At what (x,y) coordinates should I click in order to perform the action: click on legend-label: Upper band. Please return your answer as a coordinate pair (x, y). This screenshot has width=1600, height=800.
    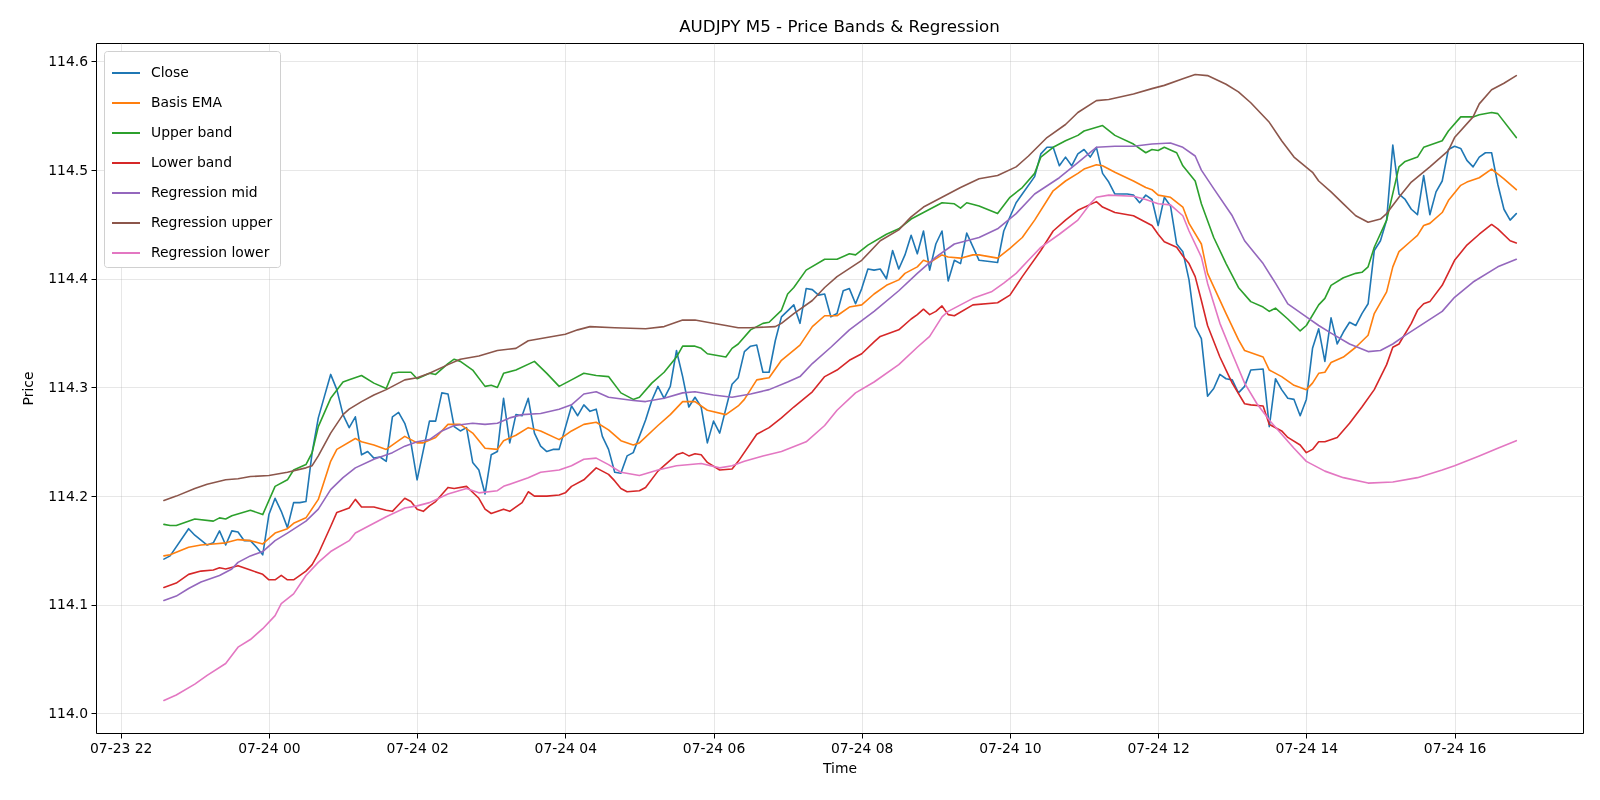
    Looking at the image, I should click on (192, 132).